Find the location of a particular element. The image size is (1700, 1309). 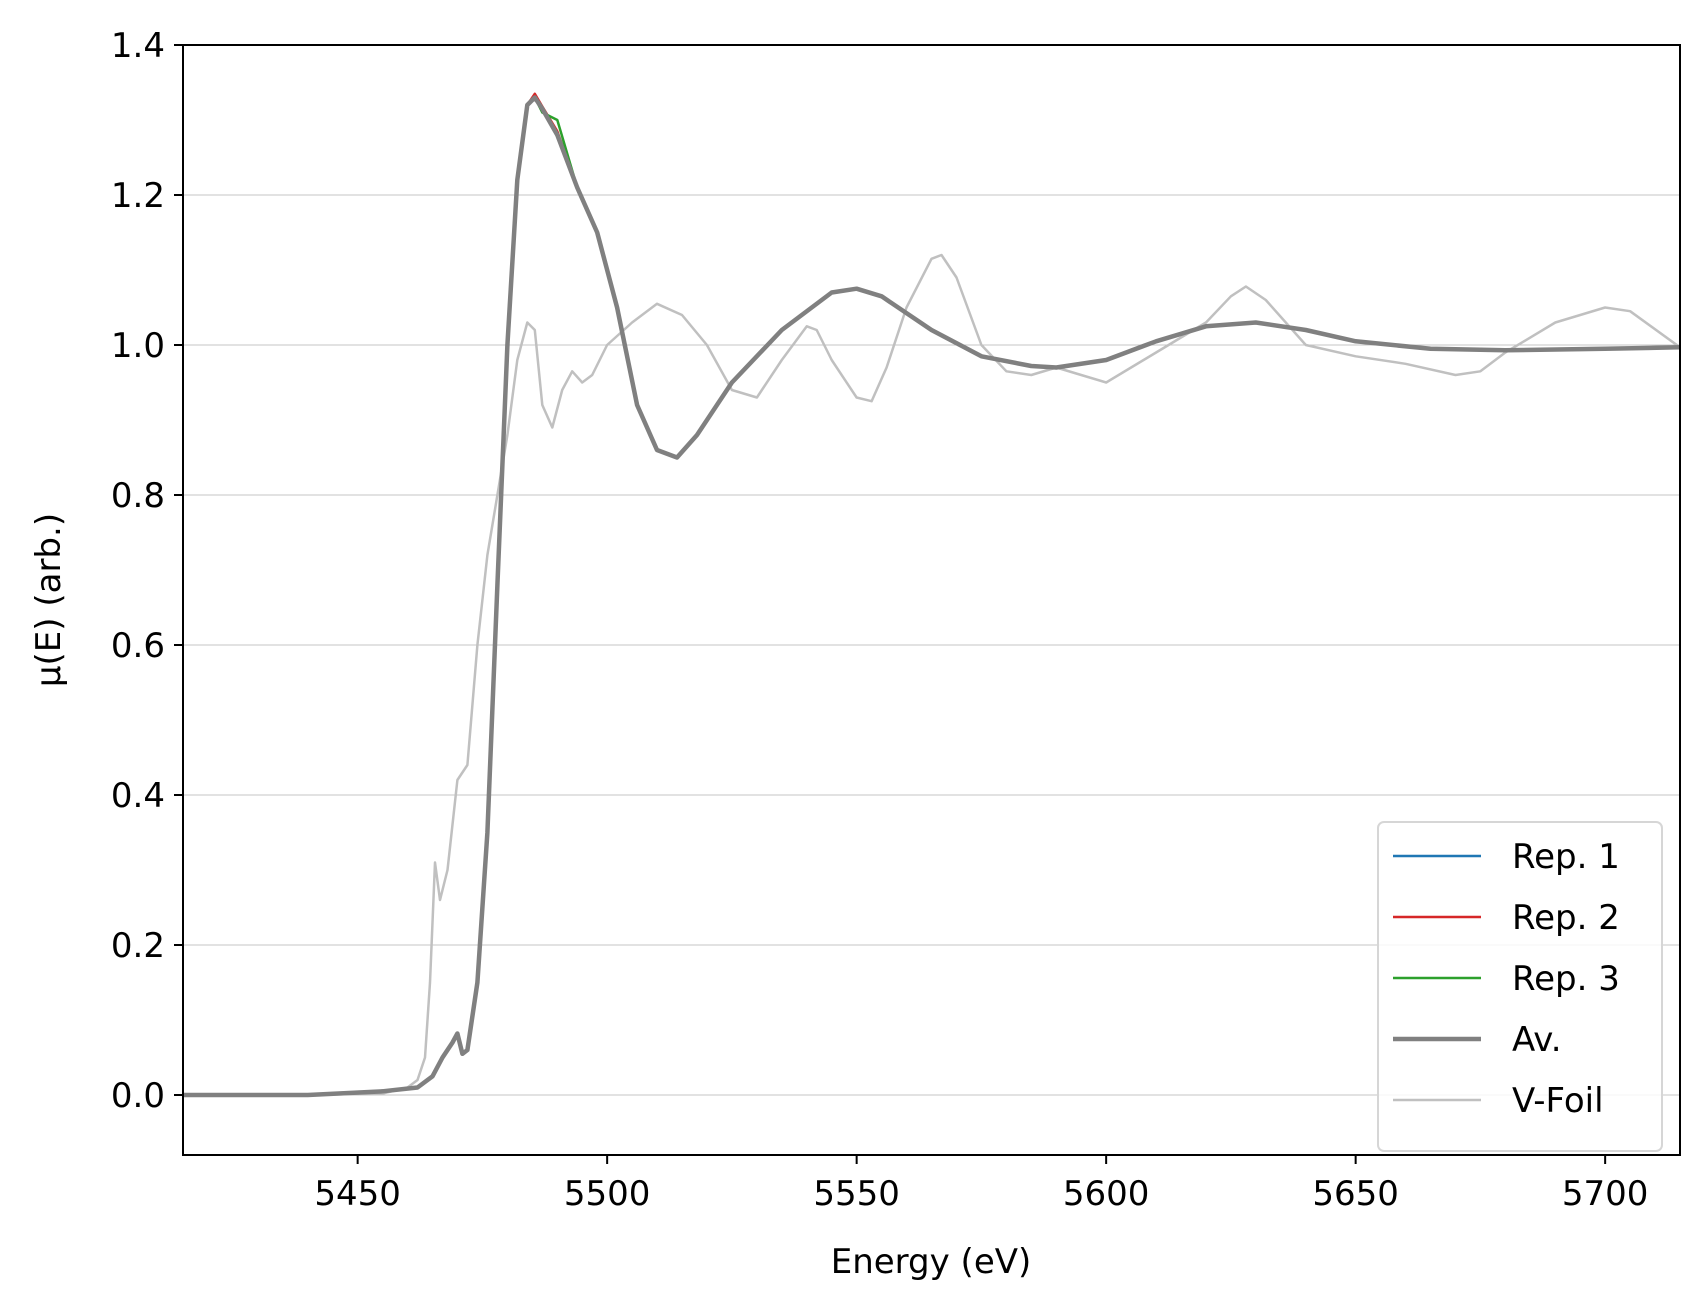

legend-label-0: Rep. 1 is located at coordinates (1566, 857).